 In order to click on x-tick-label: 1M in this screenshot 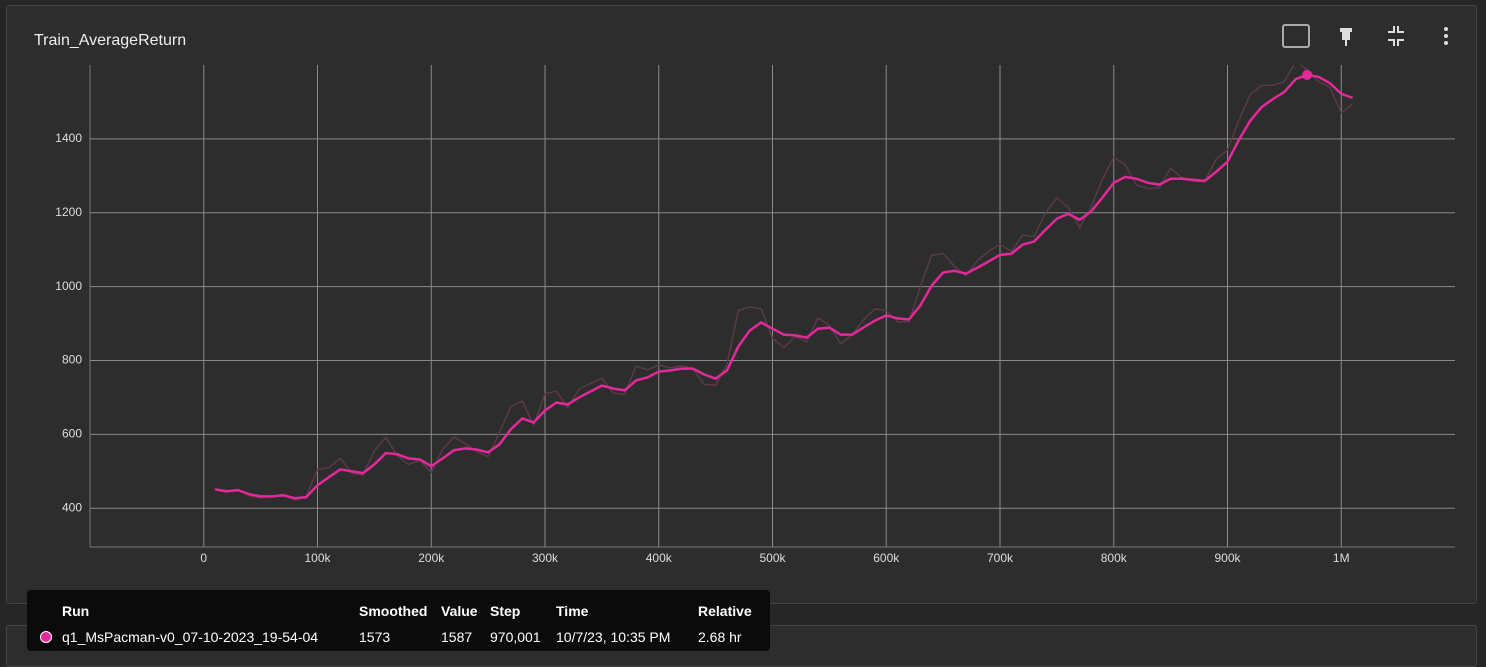, I will do `click(1341, 558)`.